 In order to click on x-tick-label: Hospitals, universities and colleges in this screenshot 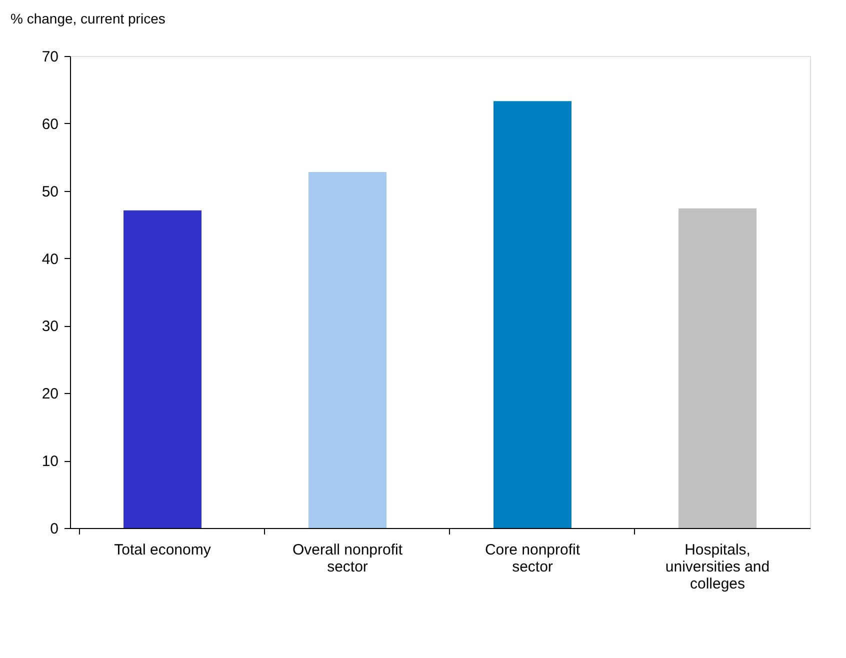, I will do `click(717, 567)`.